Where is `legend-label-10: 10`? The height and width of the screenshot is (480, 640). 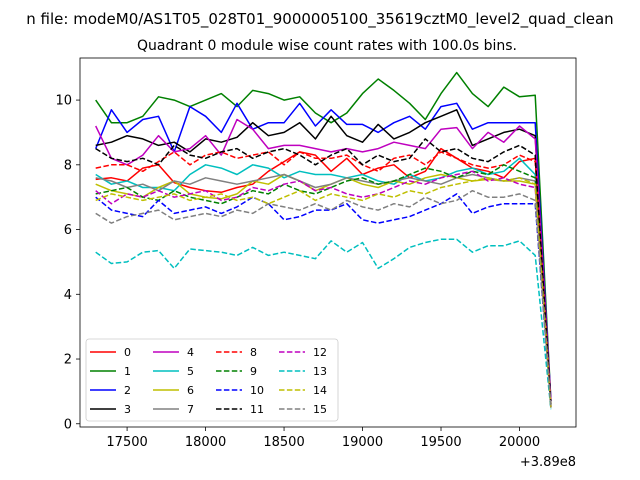
legend-label-10: 10 is located at coordinates (257, 390).